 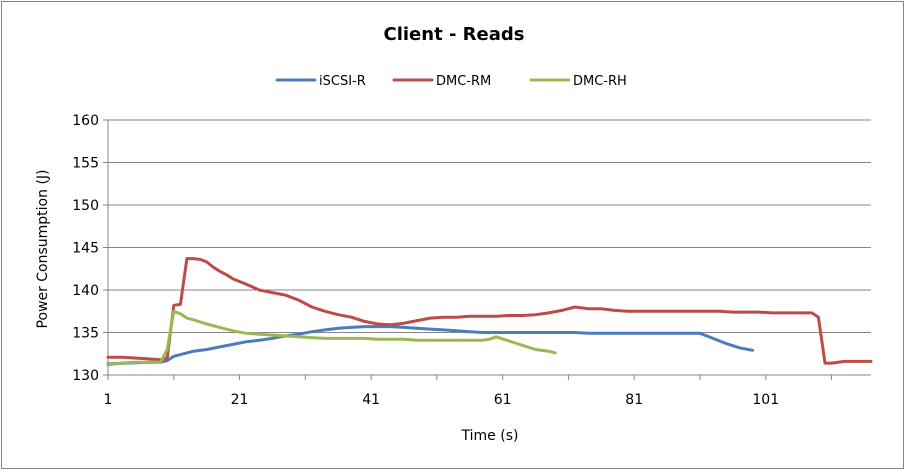 I want to click on legend-item-iscsi-r: iSCSI-R, so click(x=320, y=81).